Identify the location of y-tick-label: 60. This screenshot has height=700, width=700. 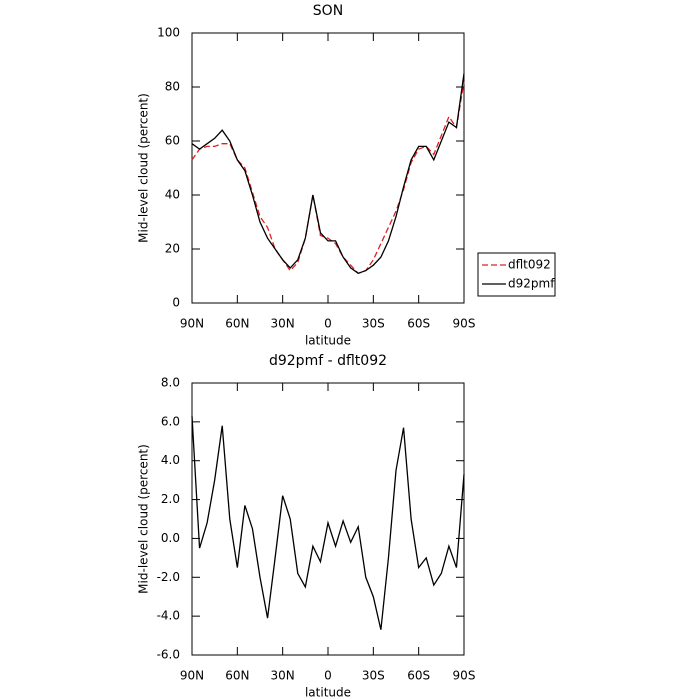
(172, 141).